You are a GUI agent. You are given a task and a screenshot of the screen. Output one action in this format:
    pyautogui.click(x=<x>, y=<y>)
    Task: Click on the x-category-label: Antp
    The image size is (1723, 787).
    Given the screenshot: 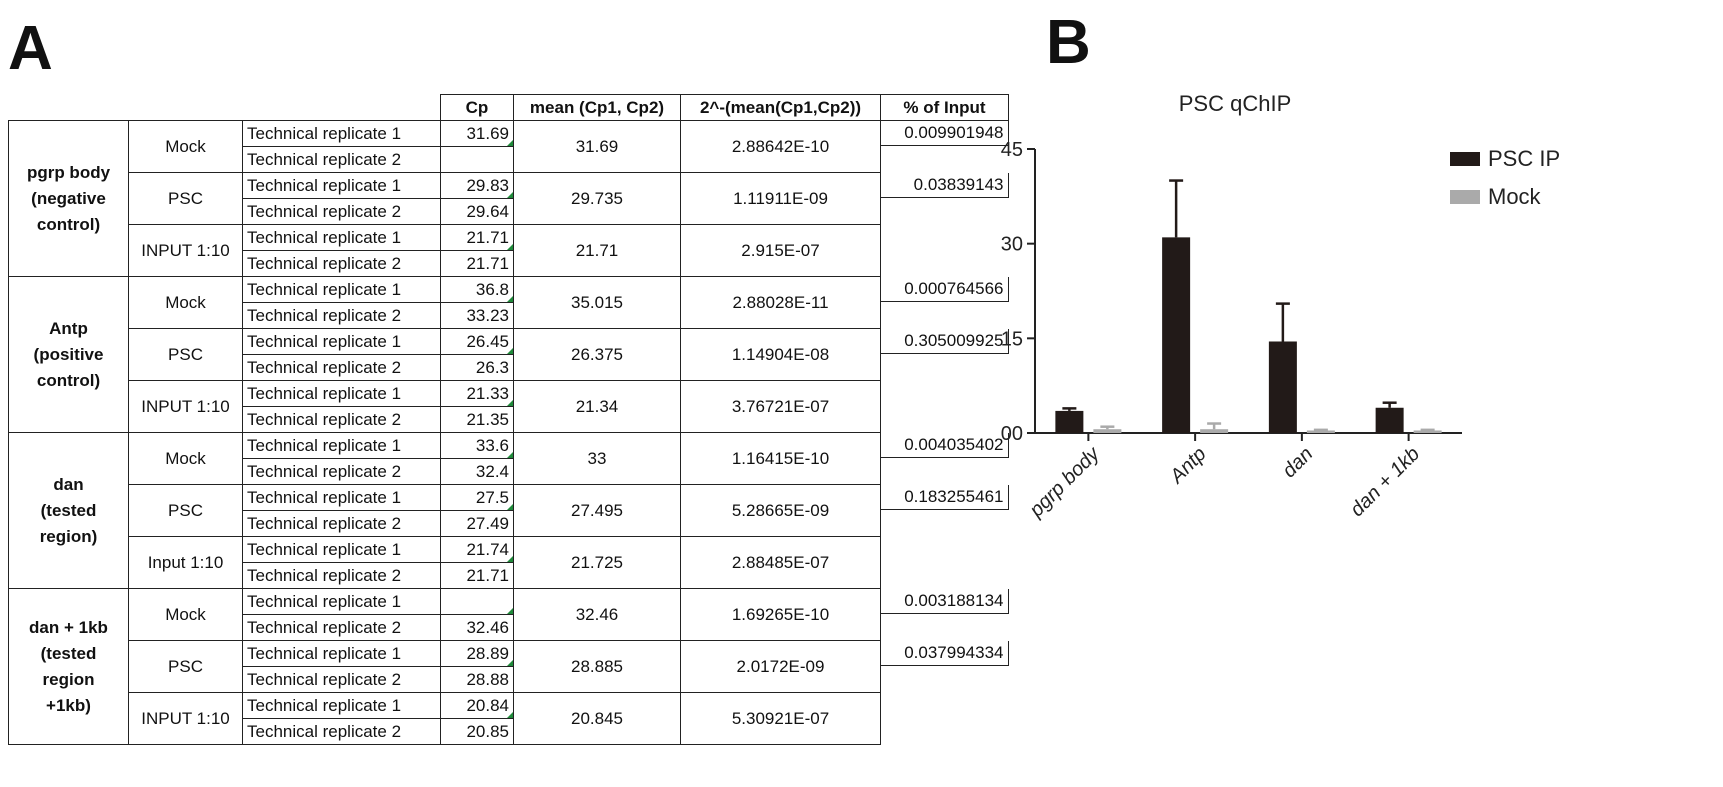 What is the action you would take?
    pyautogui.click(x=1187, y=465)
    